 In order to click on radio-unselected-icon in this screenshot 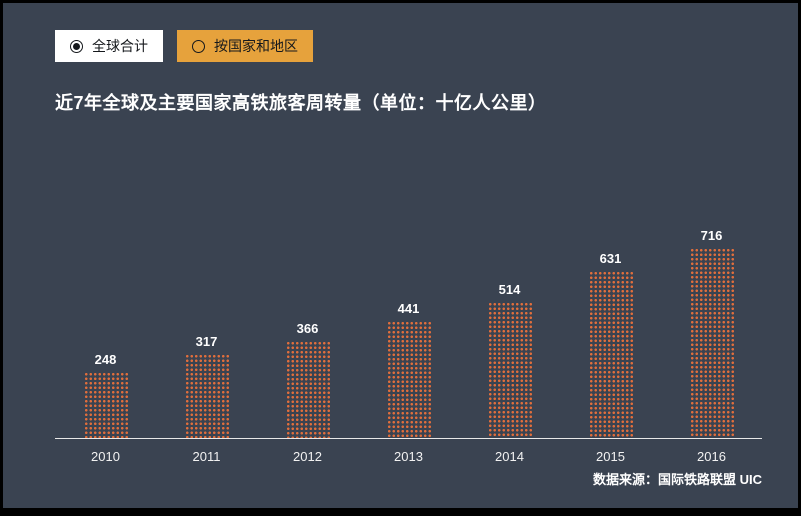, I will do `click(198, 46)`.